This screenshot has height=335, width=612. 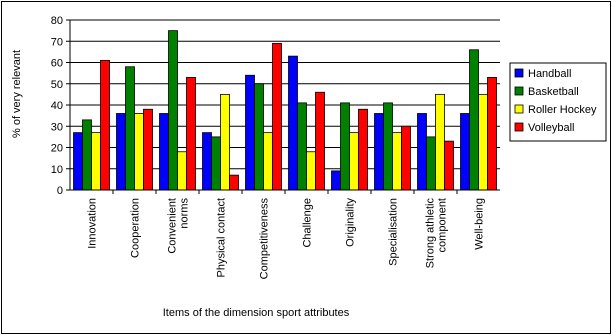 I want to click on x-tick-label-line: Convenient, so click(x=173, y=226).